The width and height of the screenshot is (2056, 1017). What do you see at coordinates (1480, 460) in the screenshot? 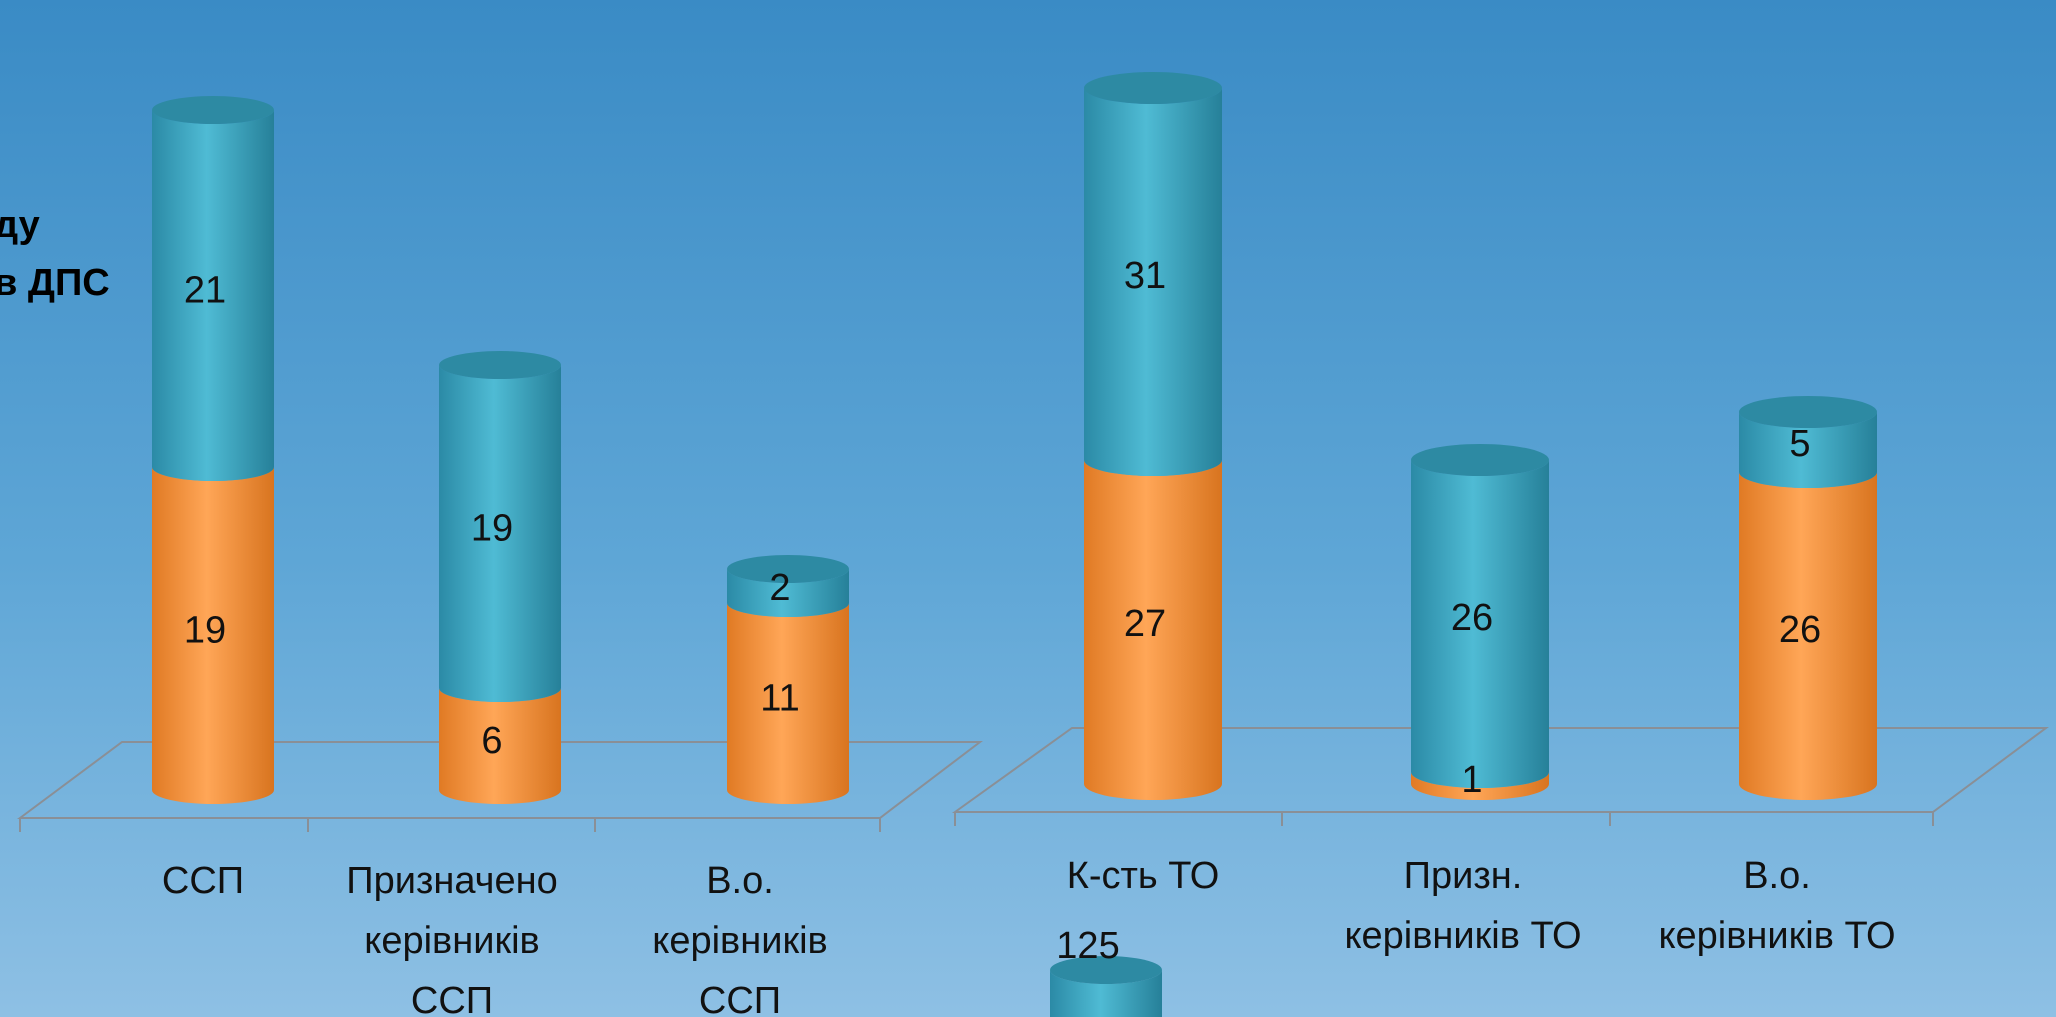
I see `chart-2-bar-2-top` at bounding box center [1480, 460].